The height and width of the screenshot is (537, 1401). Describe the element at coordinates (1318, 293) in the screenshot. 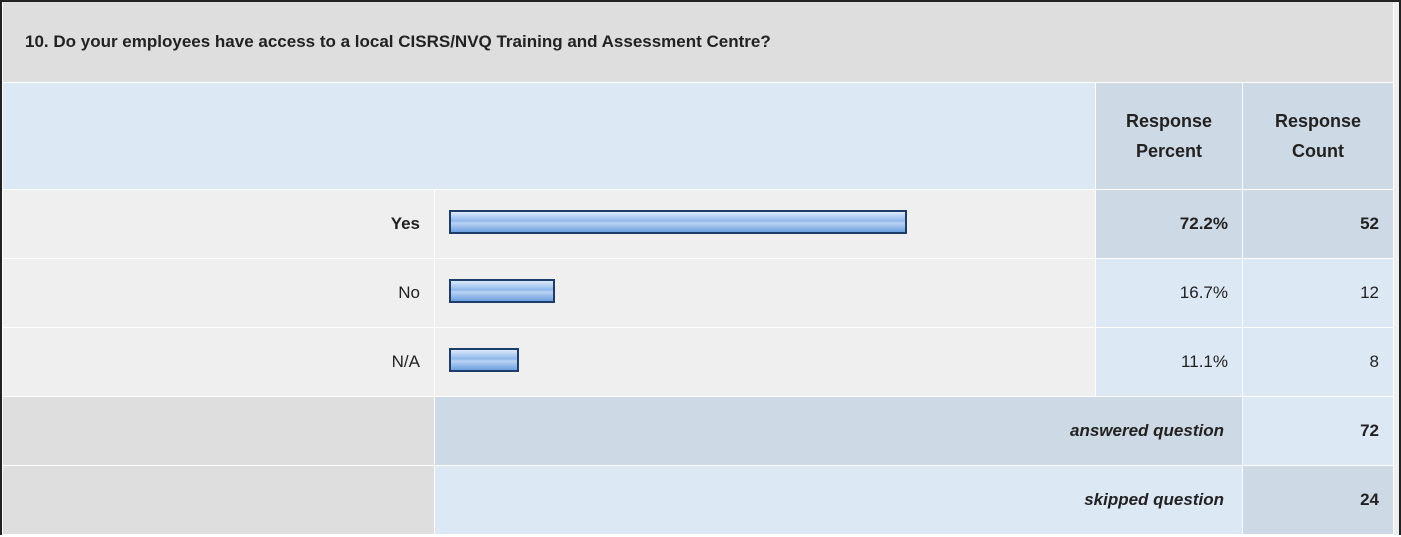

I see `response-count: 12` at that location.